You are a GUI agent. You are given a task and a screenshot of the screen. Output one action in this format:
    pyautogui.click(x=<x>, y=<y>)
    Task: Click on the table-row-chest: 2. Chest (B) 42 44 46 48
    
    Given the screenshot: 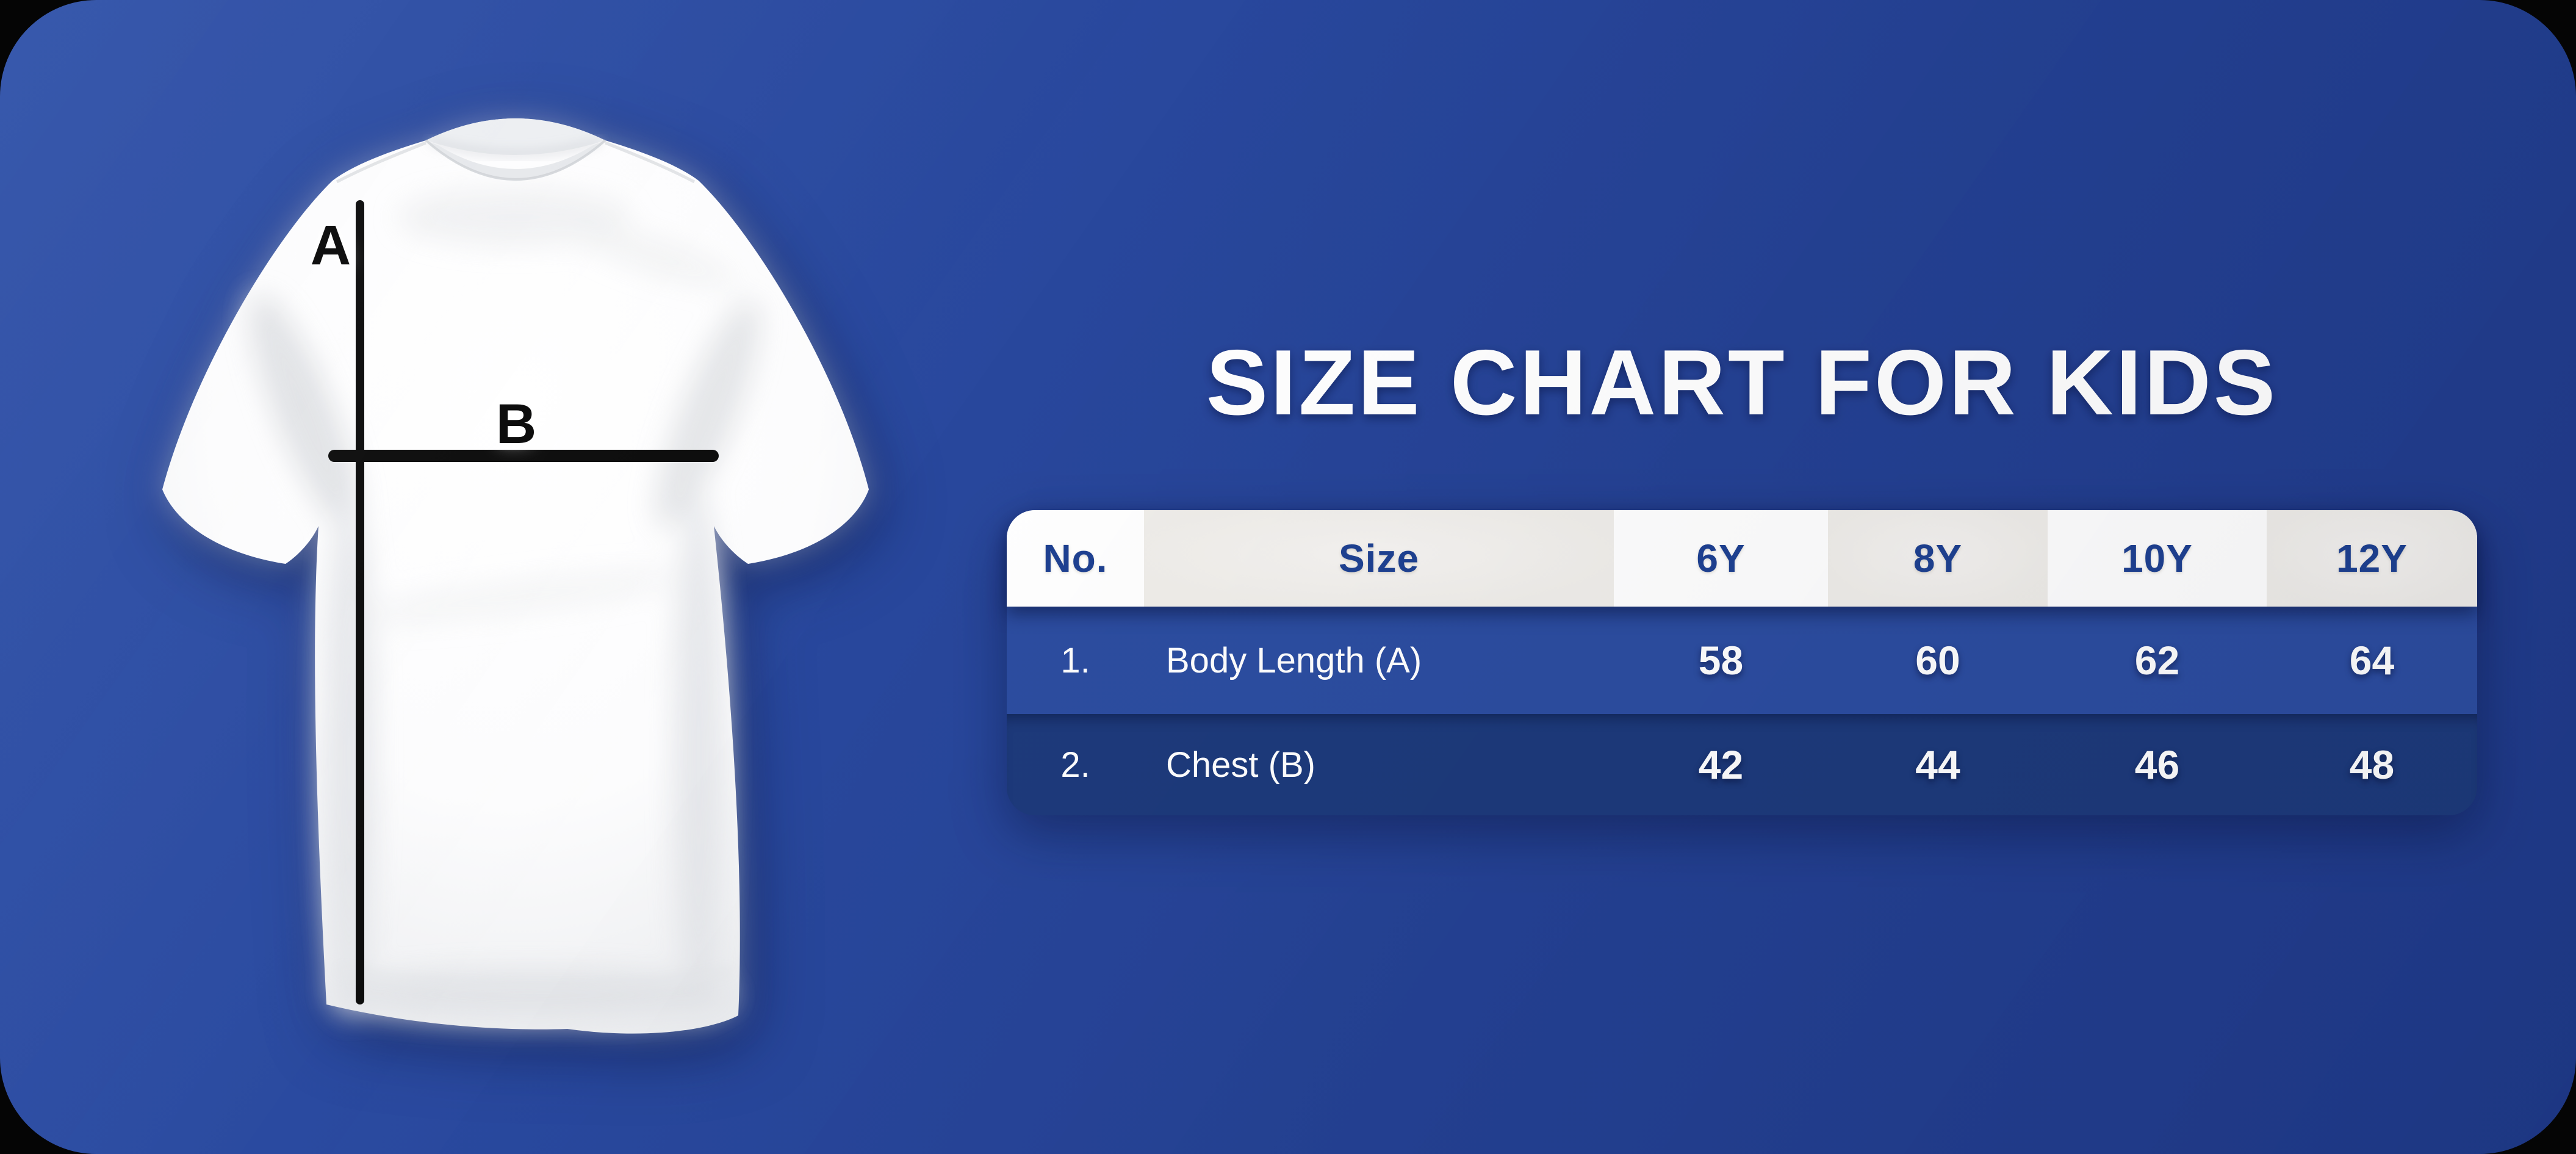 What is the action you would take?
    pyautogui.click(x=1742, y=764)
    